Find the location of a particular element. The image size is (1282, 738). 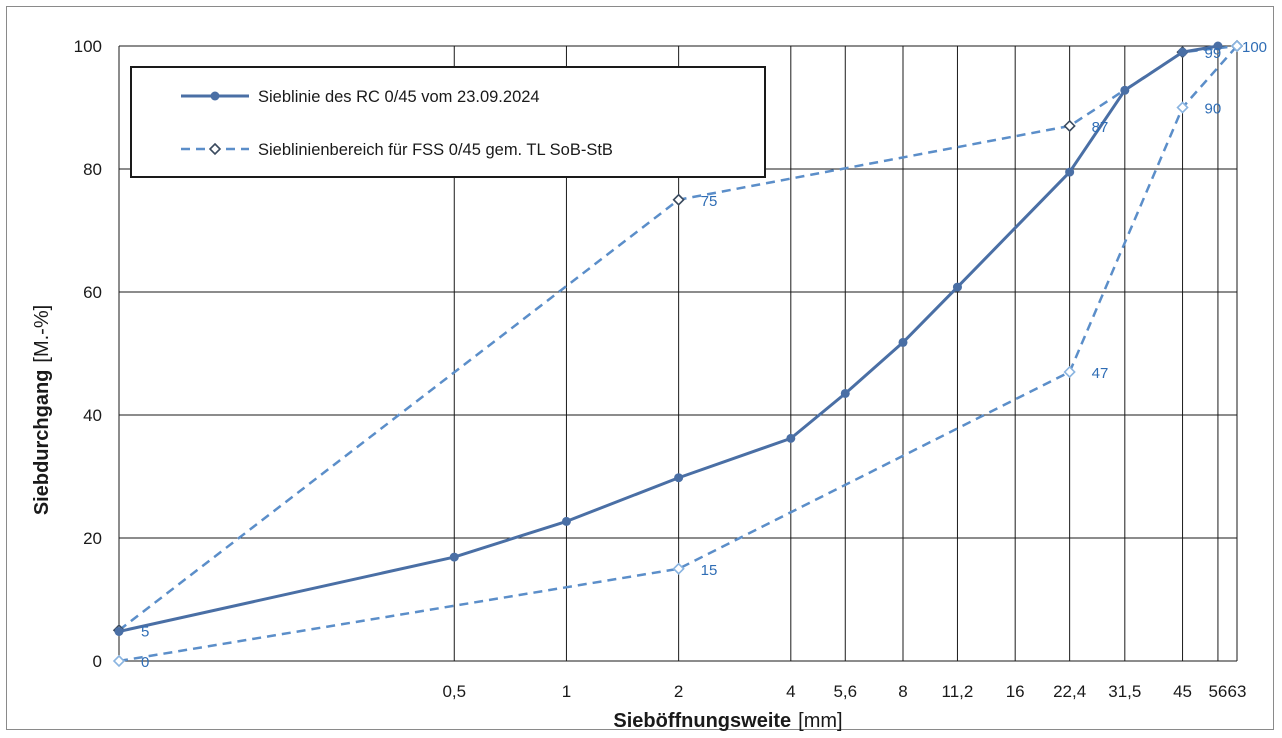

y-tick-label-40: 40 is located at coordinates (92, 415).